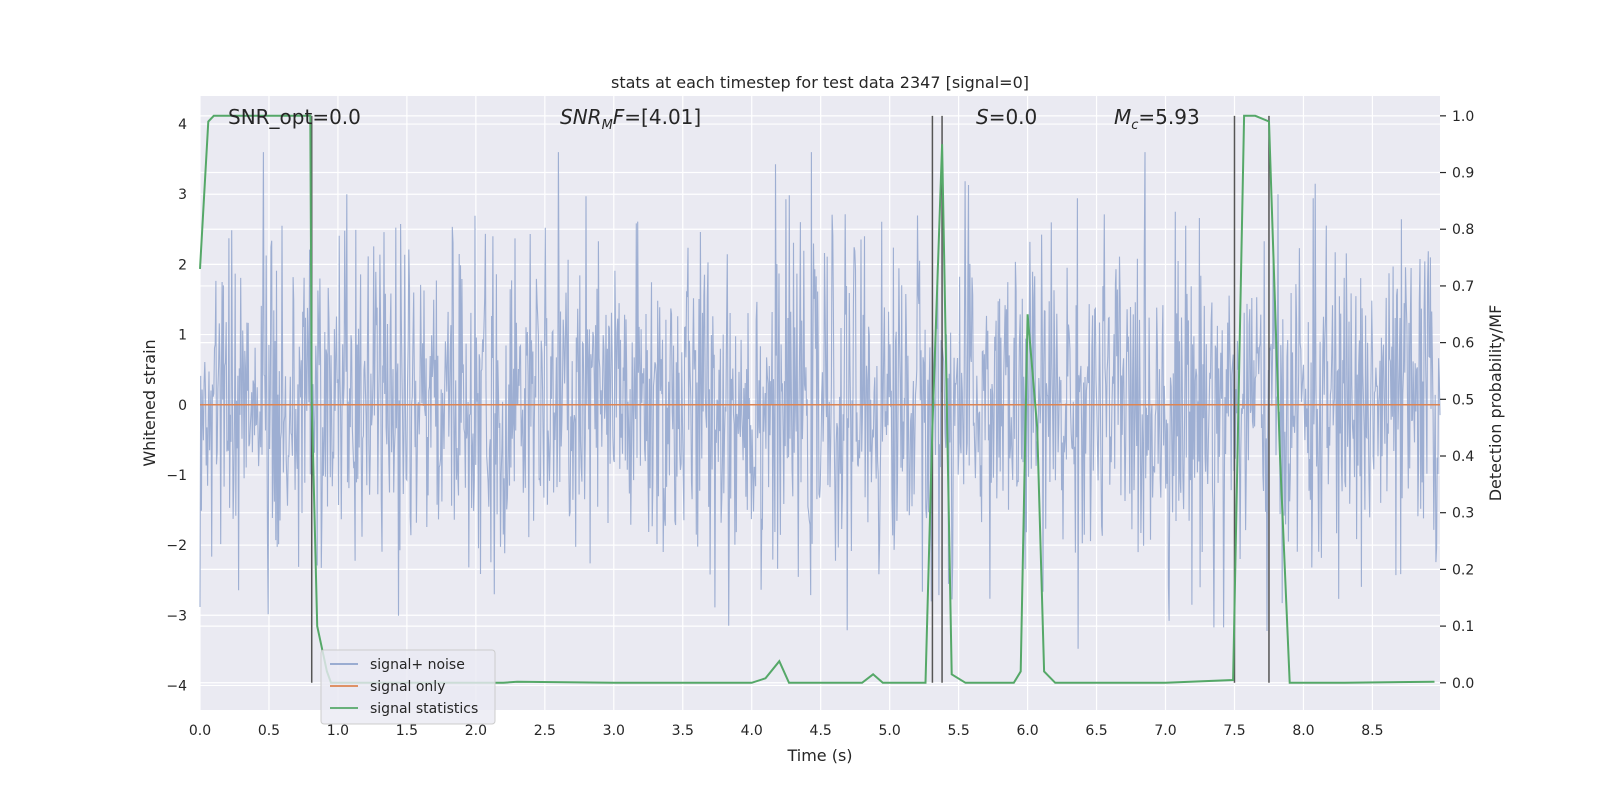  What do you see at coordinates (1463, 400) in the screenshot?
I see `y2-tick-label: 0.5` at bounding box center [1463, 400].